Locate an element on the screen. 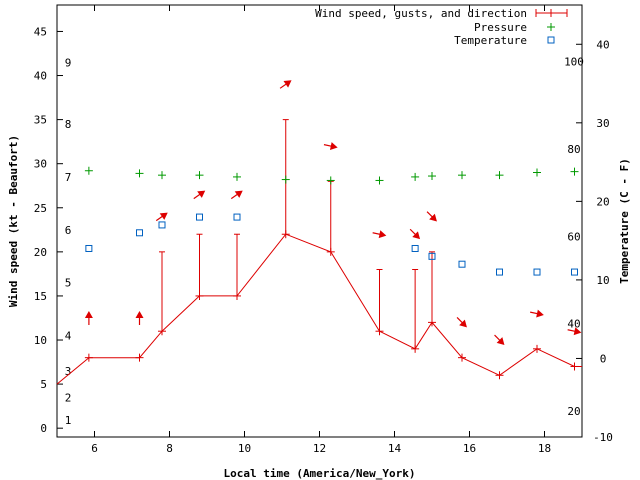 Image resolution: width=640 pixels, height=480 pixels. fahrenheit-label: 60 is located at coordinates (573, 236).